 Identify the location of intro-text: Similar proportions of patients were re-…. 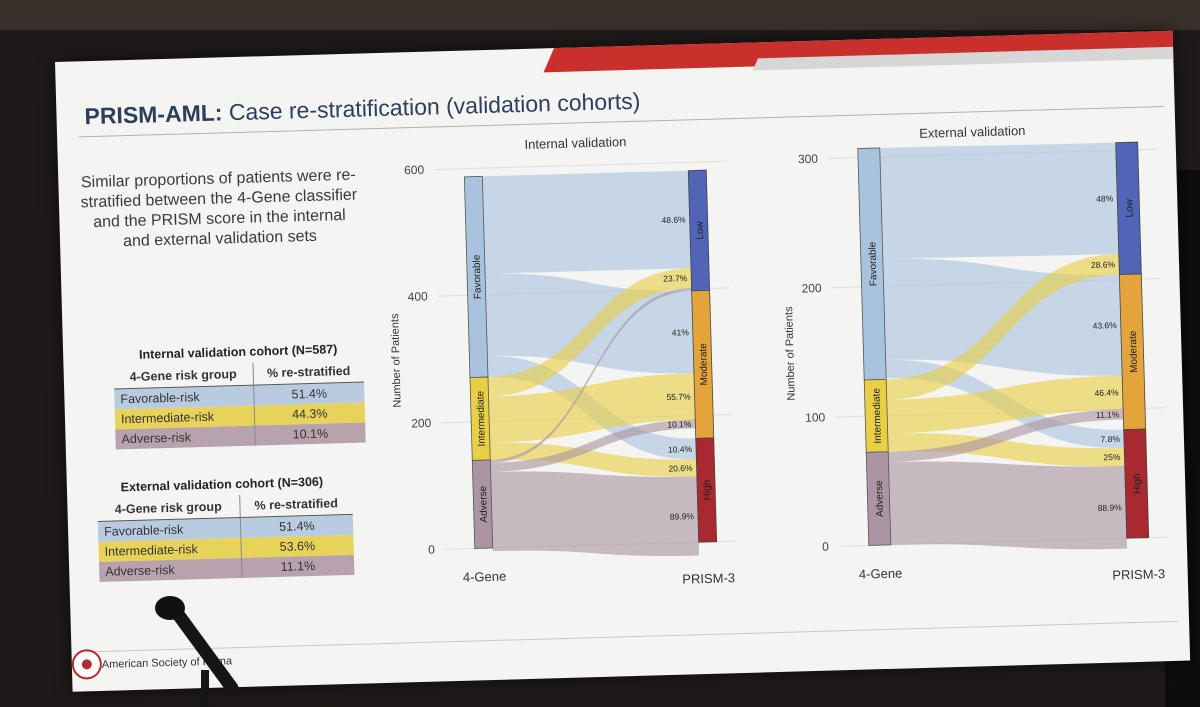
(219, 208).